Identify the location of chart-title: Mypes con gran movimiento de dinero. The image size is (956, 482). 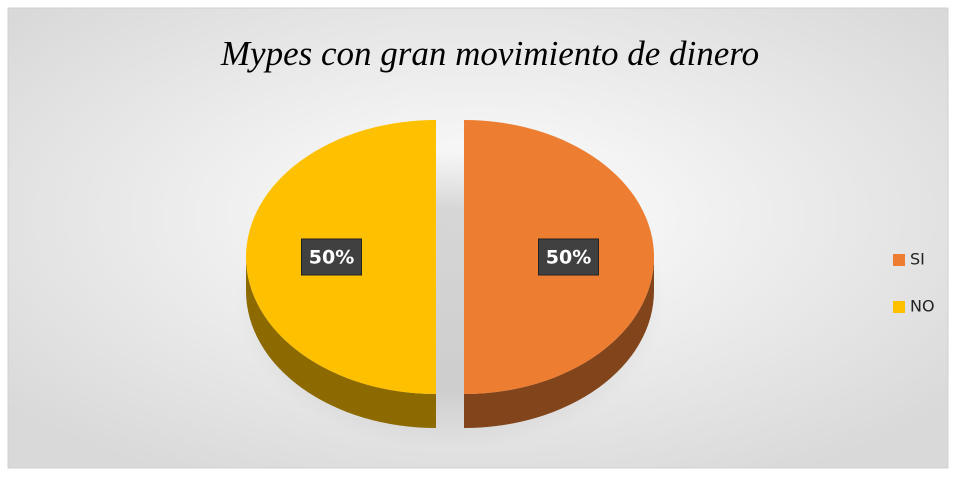
(489, 53).